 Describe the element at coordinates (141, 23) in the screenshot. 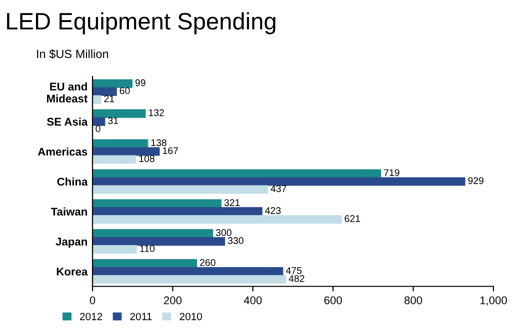

I see `chart-title: LED Equipment Spending` at that location.